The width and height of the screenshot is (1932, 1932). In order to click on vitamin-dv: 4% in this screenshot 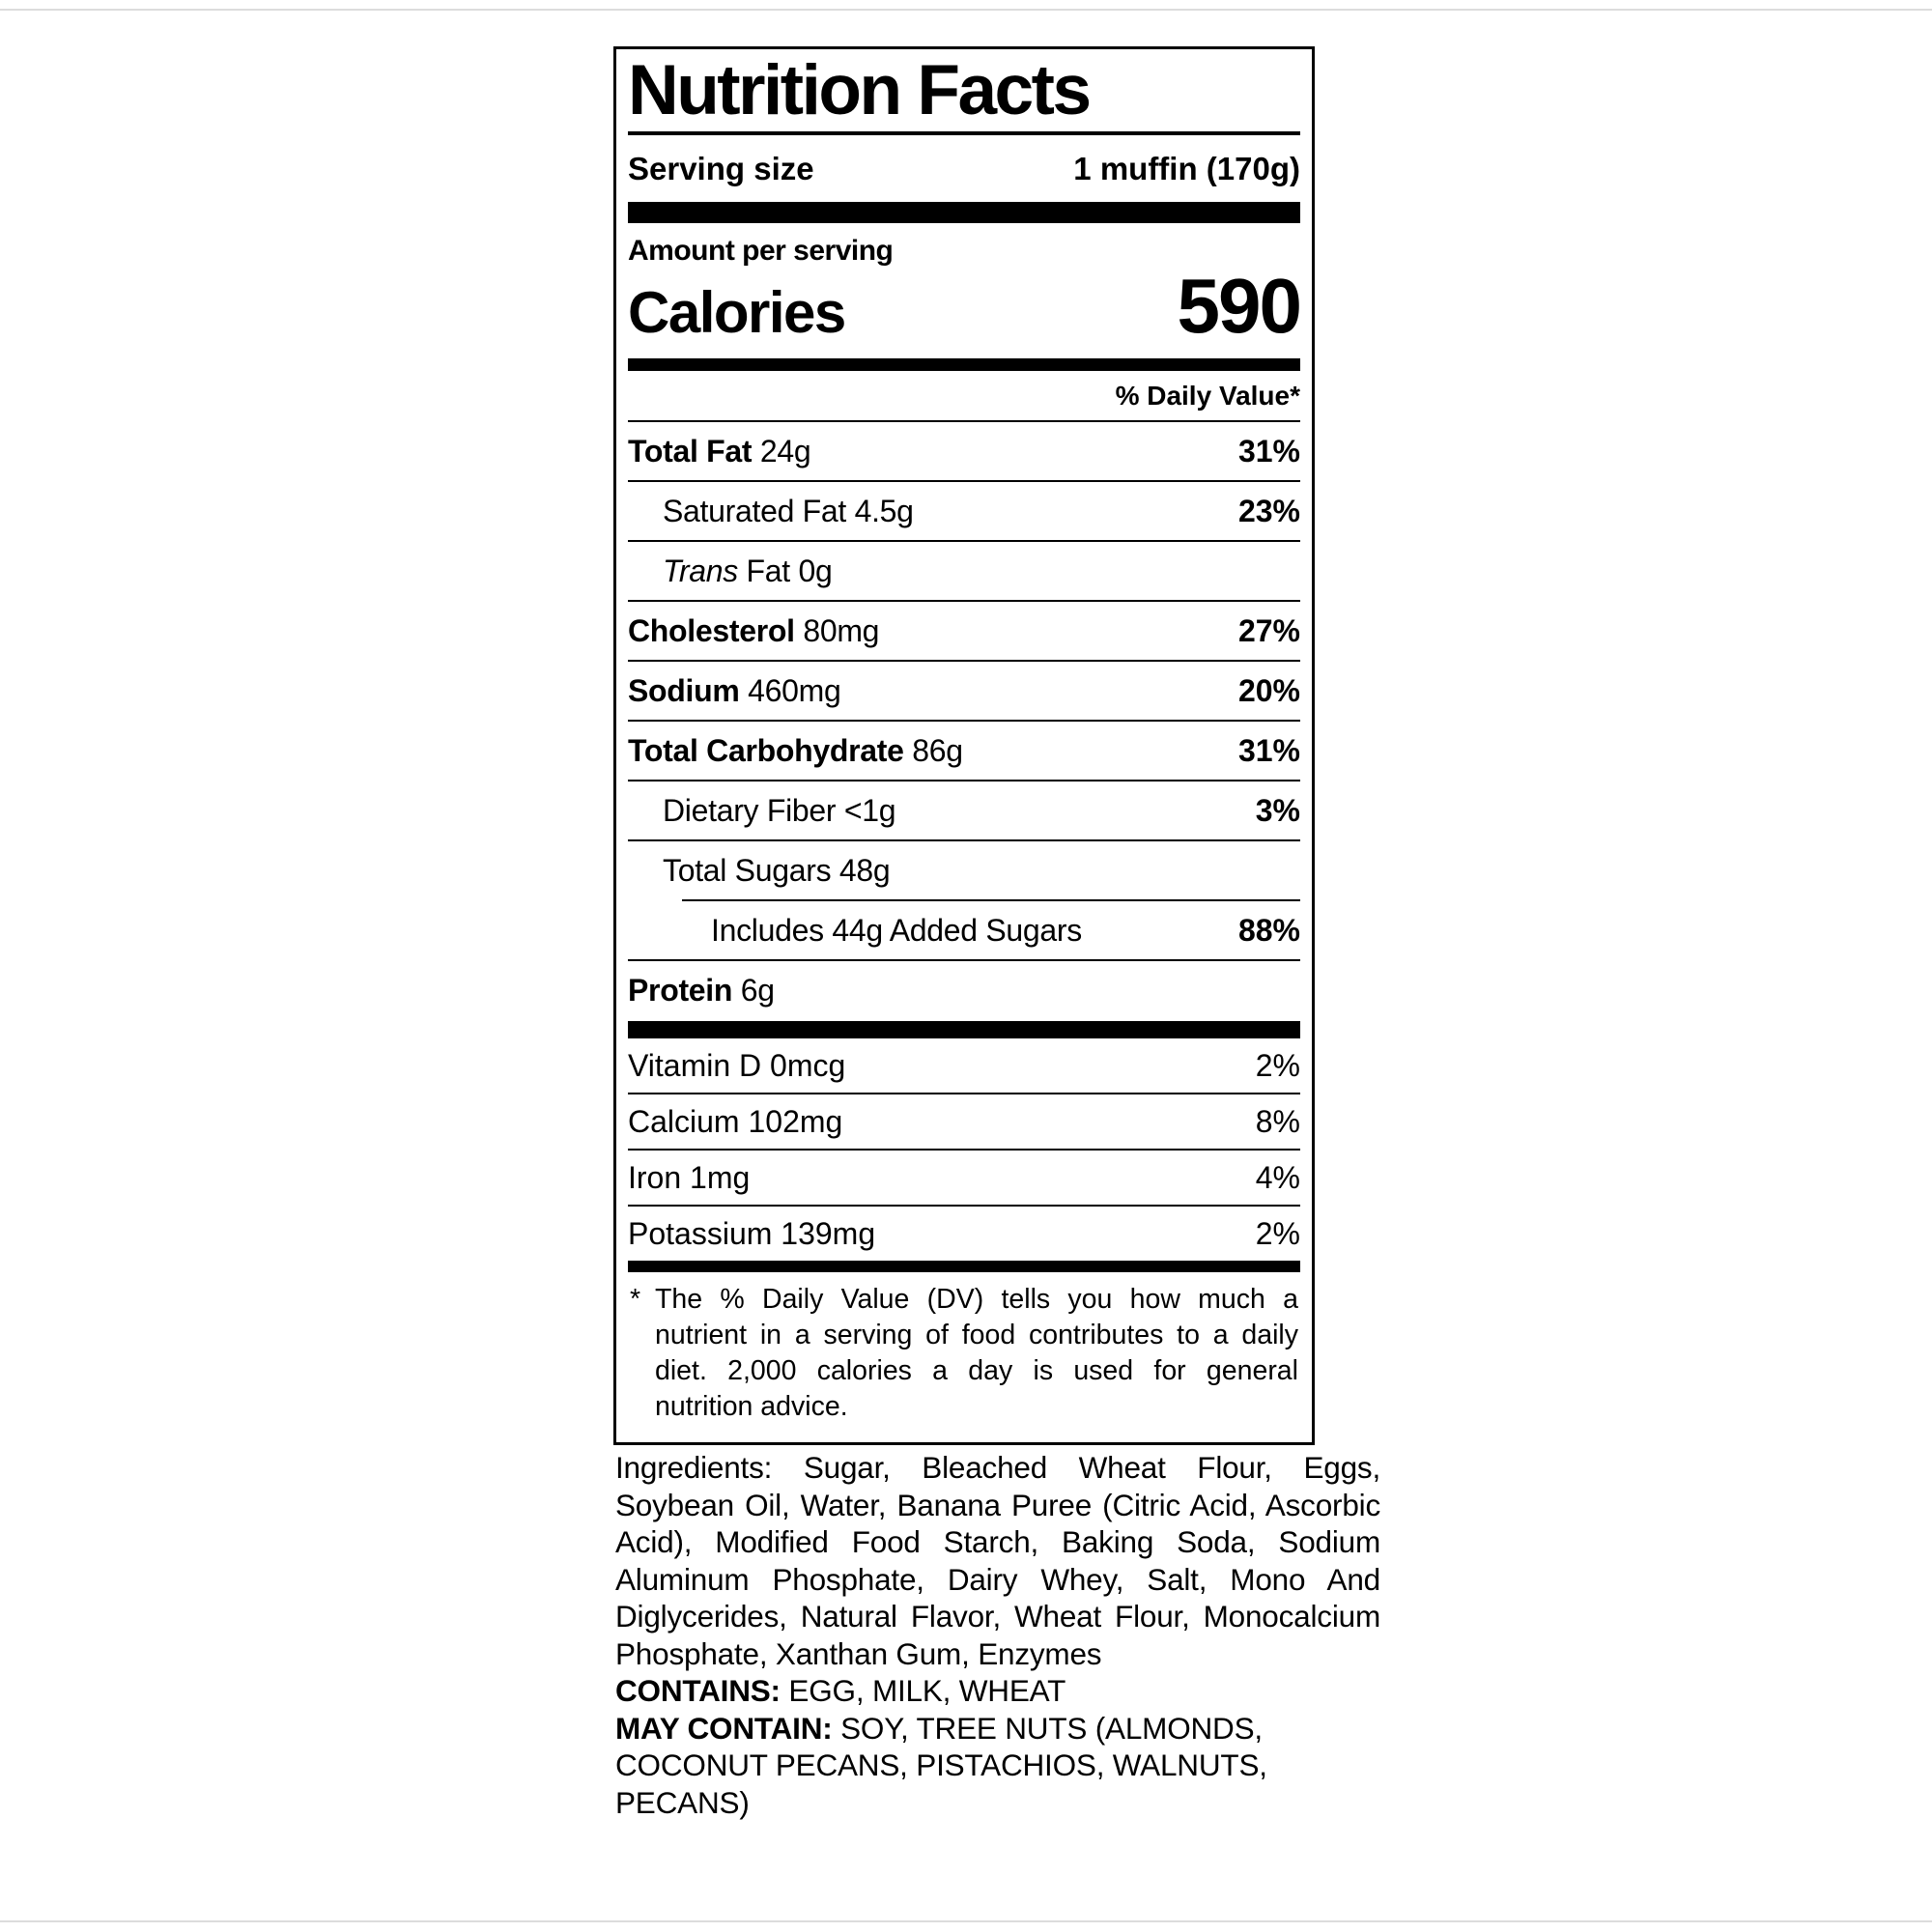, I will do `click(1277, 1177)`.